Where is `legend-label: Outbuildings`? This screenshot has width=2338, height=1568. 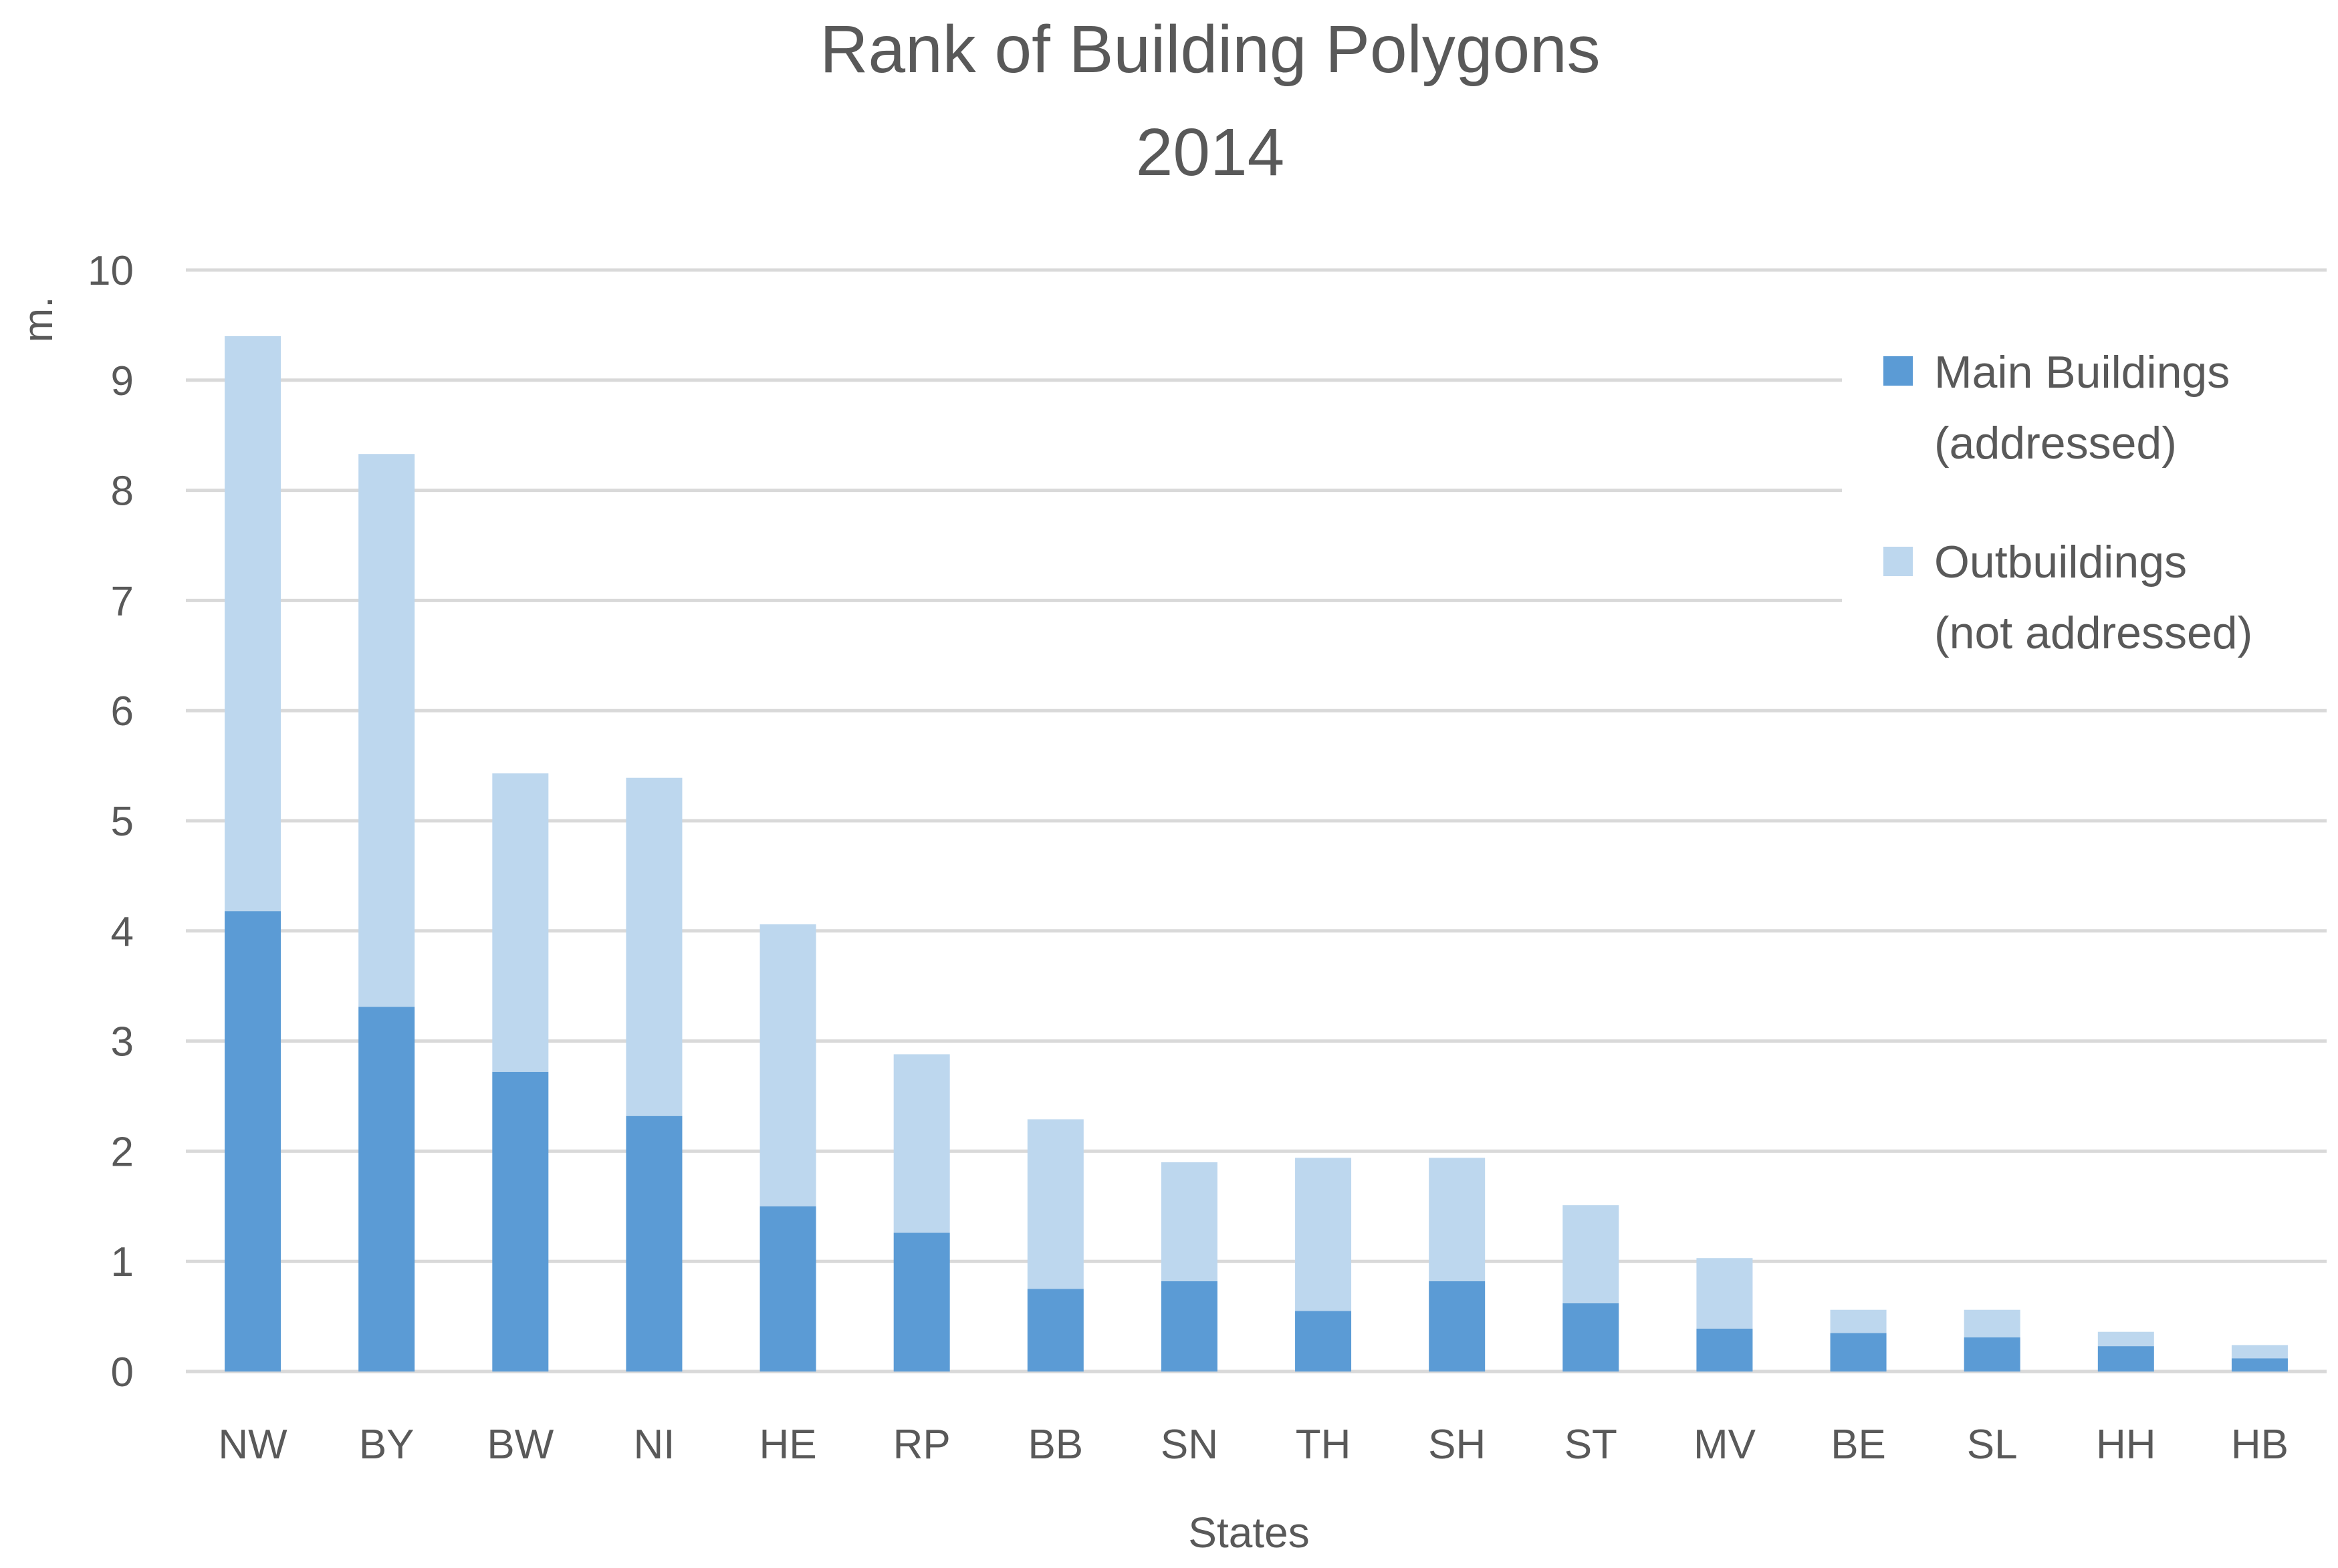 legend-label: Outbuildings is located at coordinates (2060, 562).